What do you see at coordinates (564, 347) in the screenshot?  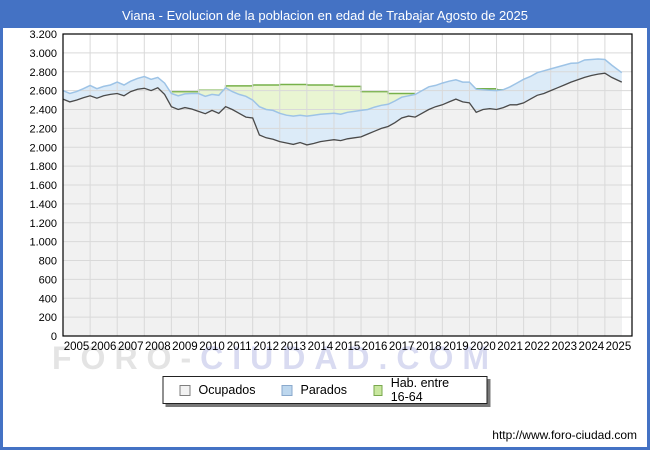 I see `x-tick-label: 2023` at bounding box center [564, 347].